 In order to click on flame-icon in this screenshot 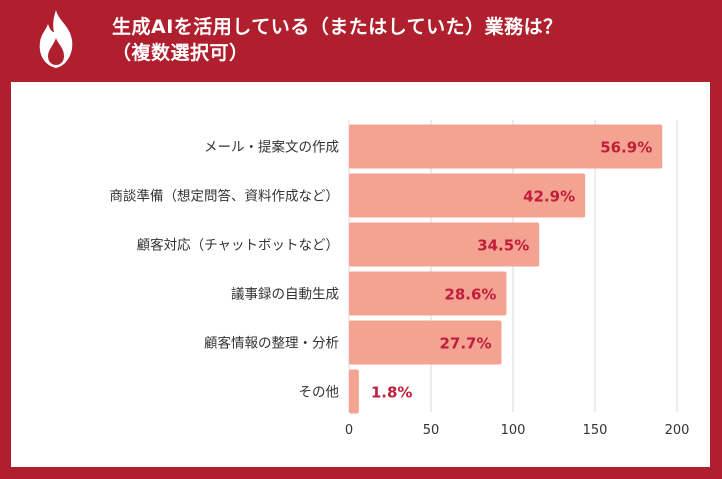, I will do `click(56, 39)`.